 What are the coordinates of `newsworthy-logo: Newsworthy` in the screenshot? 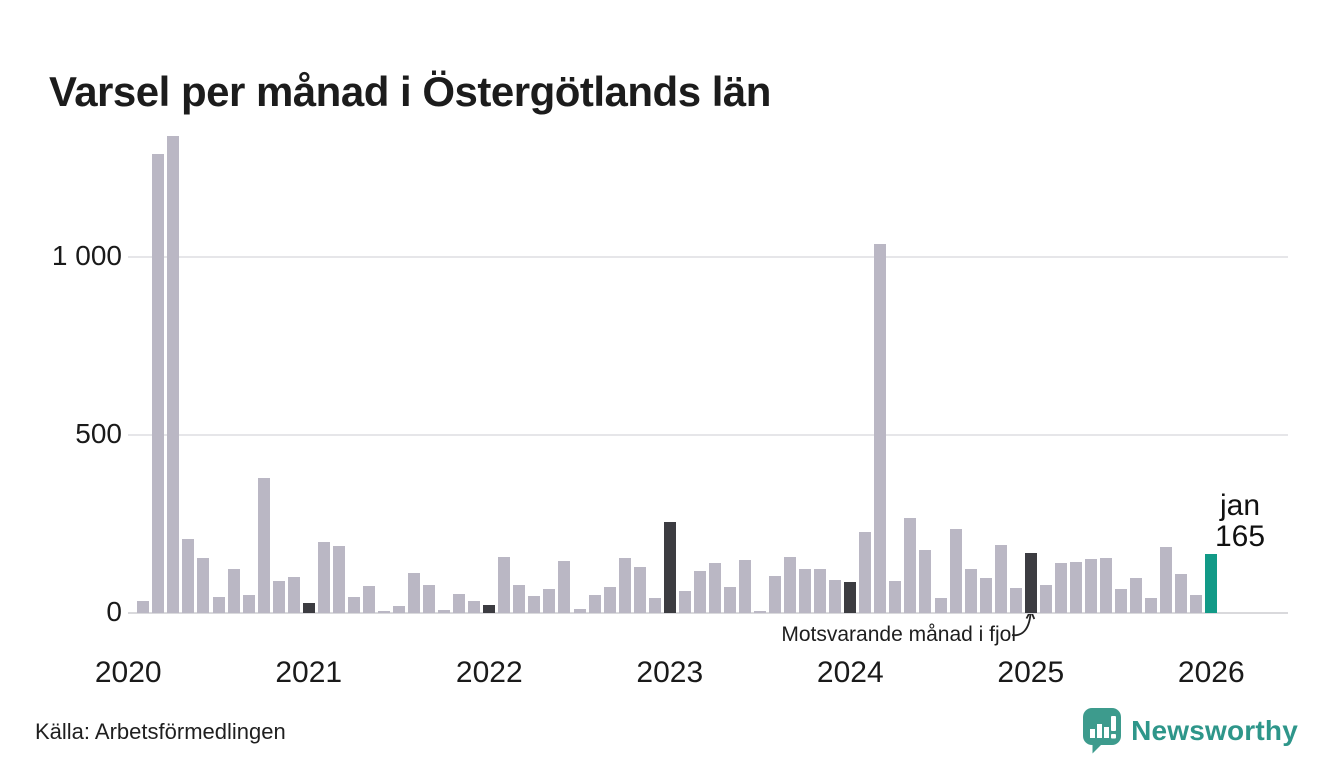 It's located at (1190, 730).